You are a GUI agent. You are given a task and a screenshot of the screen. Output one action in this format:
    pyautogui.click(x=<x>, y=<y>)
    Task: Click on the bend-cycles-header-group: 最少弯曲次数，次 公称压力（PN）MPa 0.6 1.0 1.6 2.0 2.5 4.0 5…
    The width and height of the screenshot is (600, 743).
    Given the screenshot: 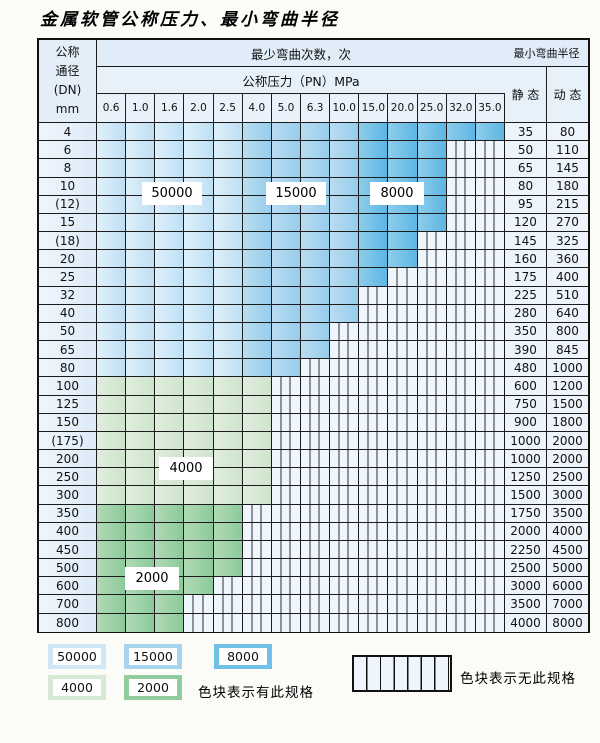 What is the action you would take?
    pyautogui.click(x=301, y=81)
    